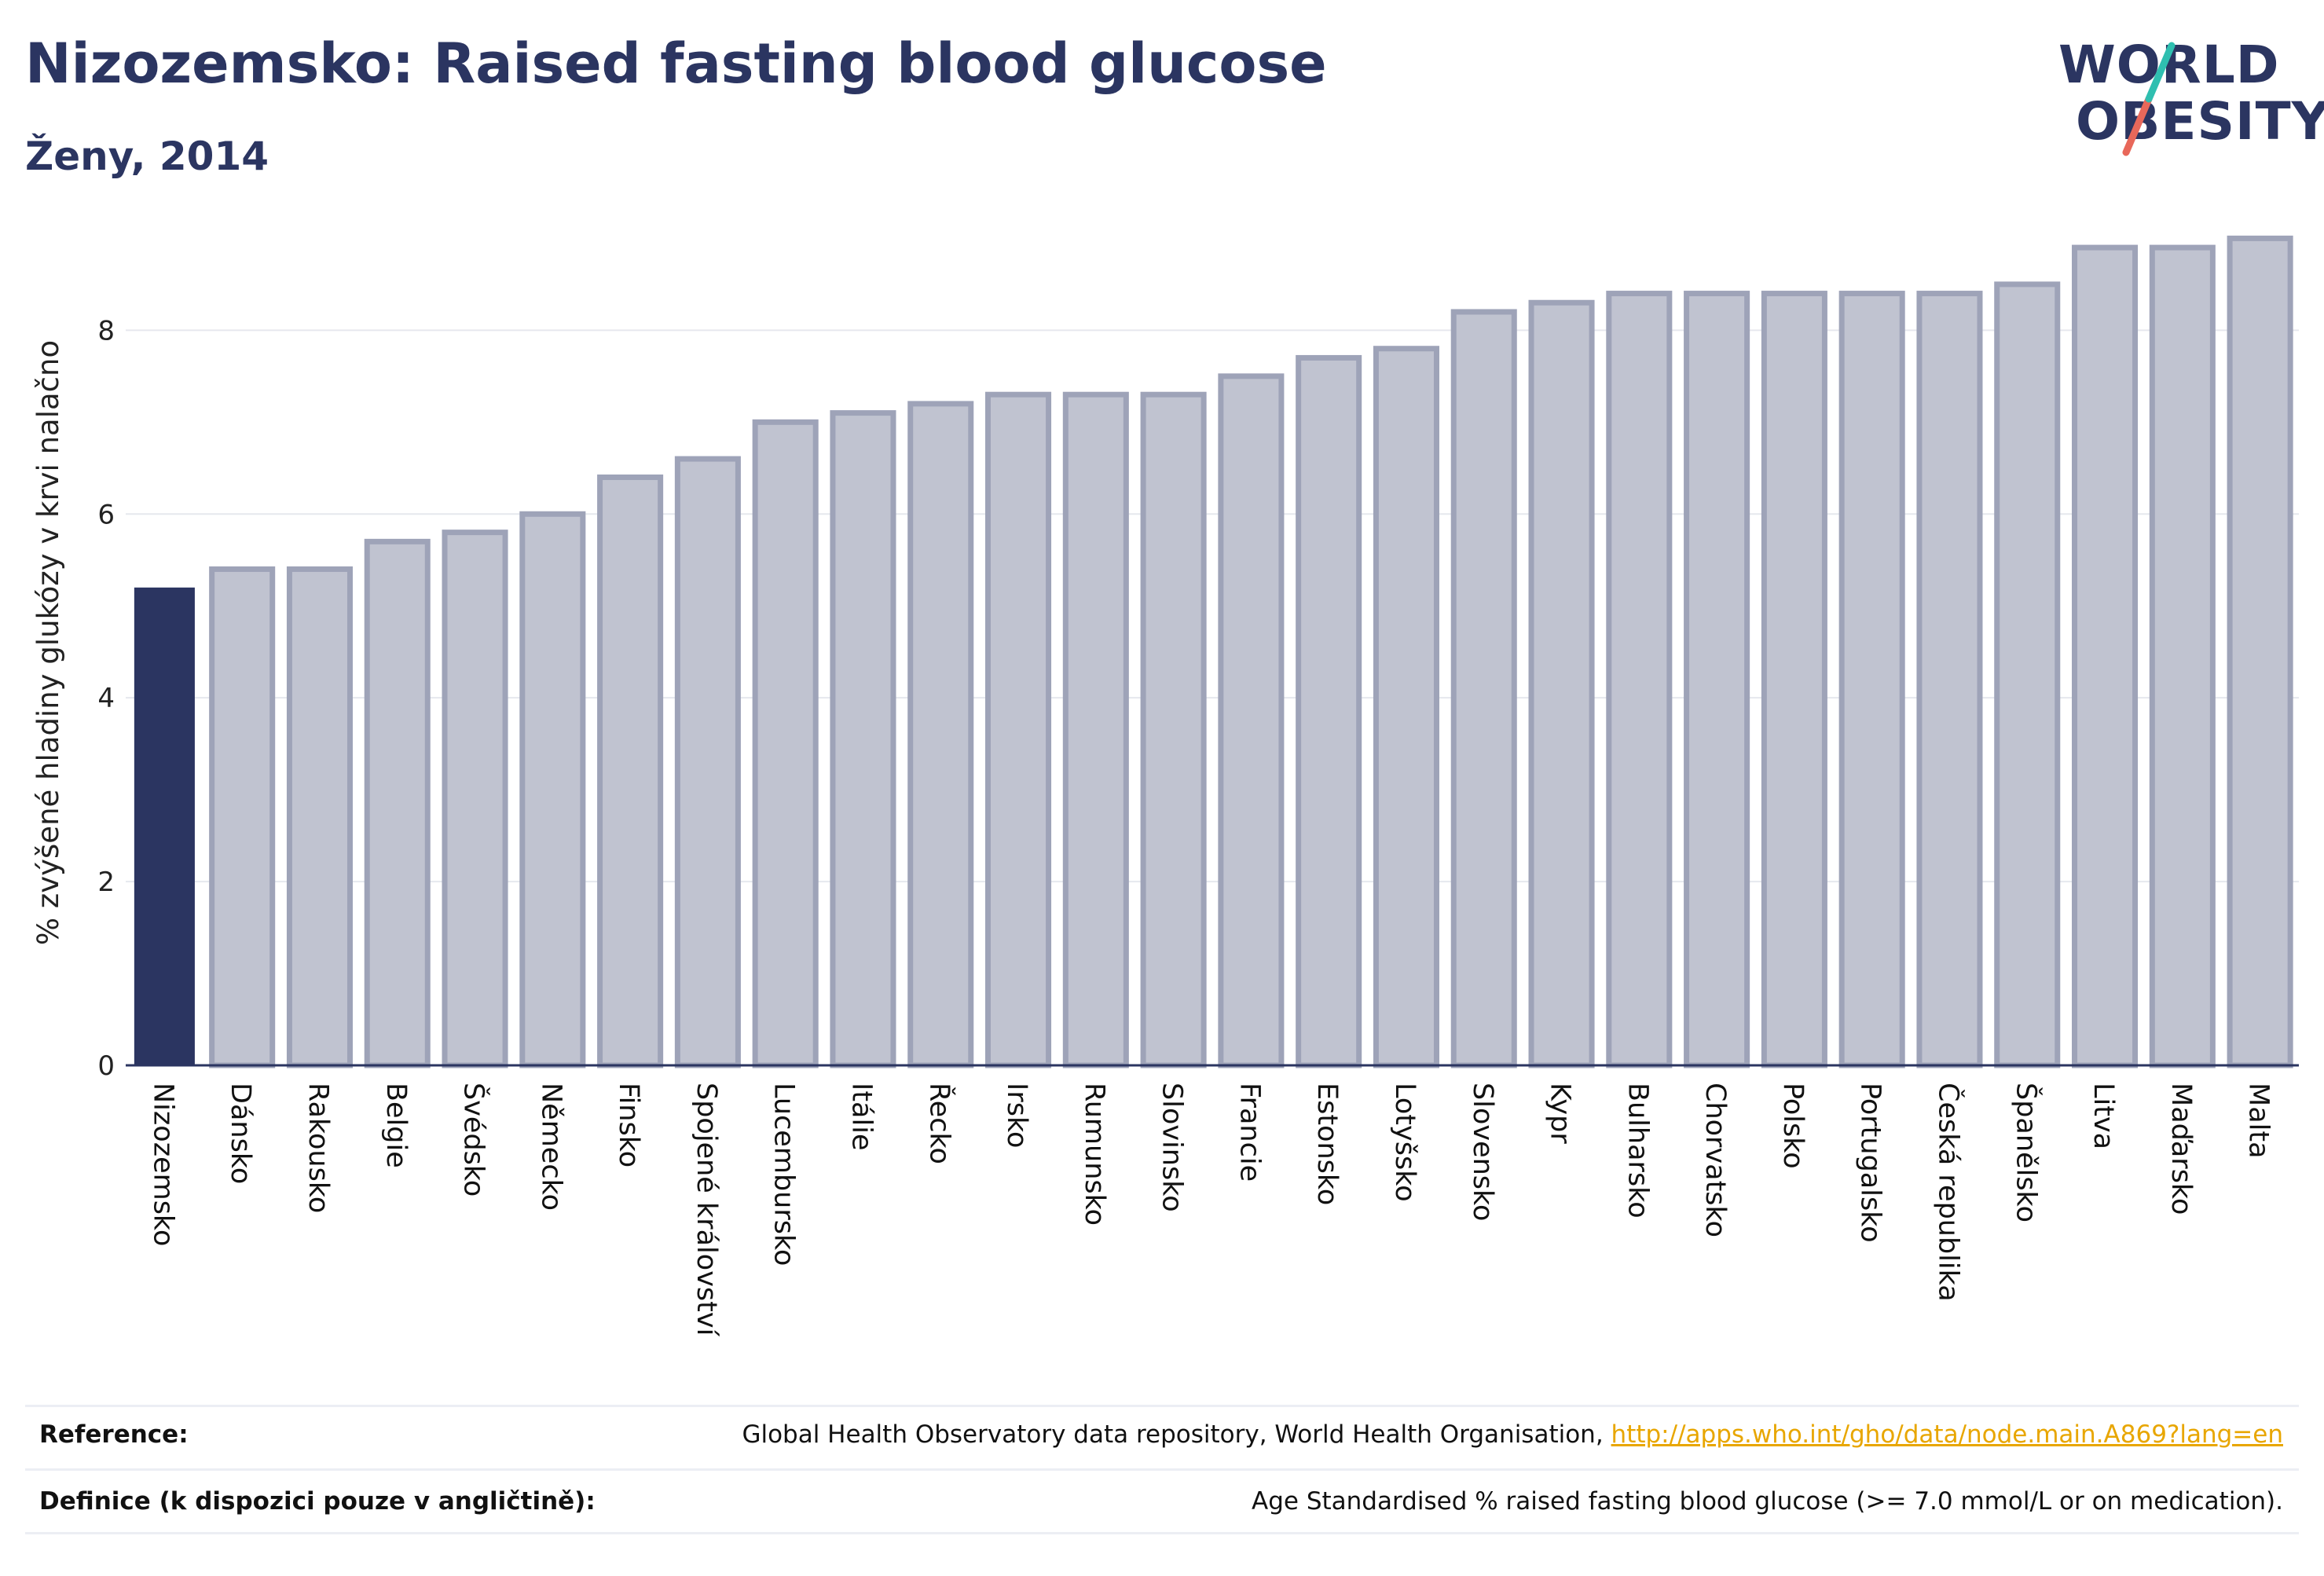 The height and width of the screenshot is (1576, 2324). What do you see at coordinates (162, 1164) in the screenshot?
I see `x-tick-label: Nizozemsko` at bounding box center [162, 1164].